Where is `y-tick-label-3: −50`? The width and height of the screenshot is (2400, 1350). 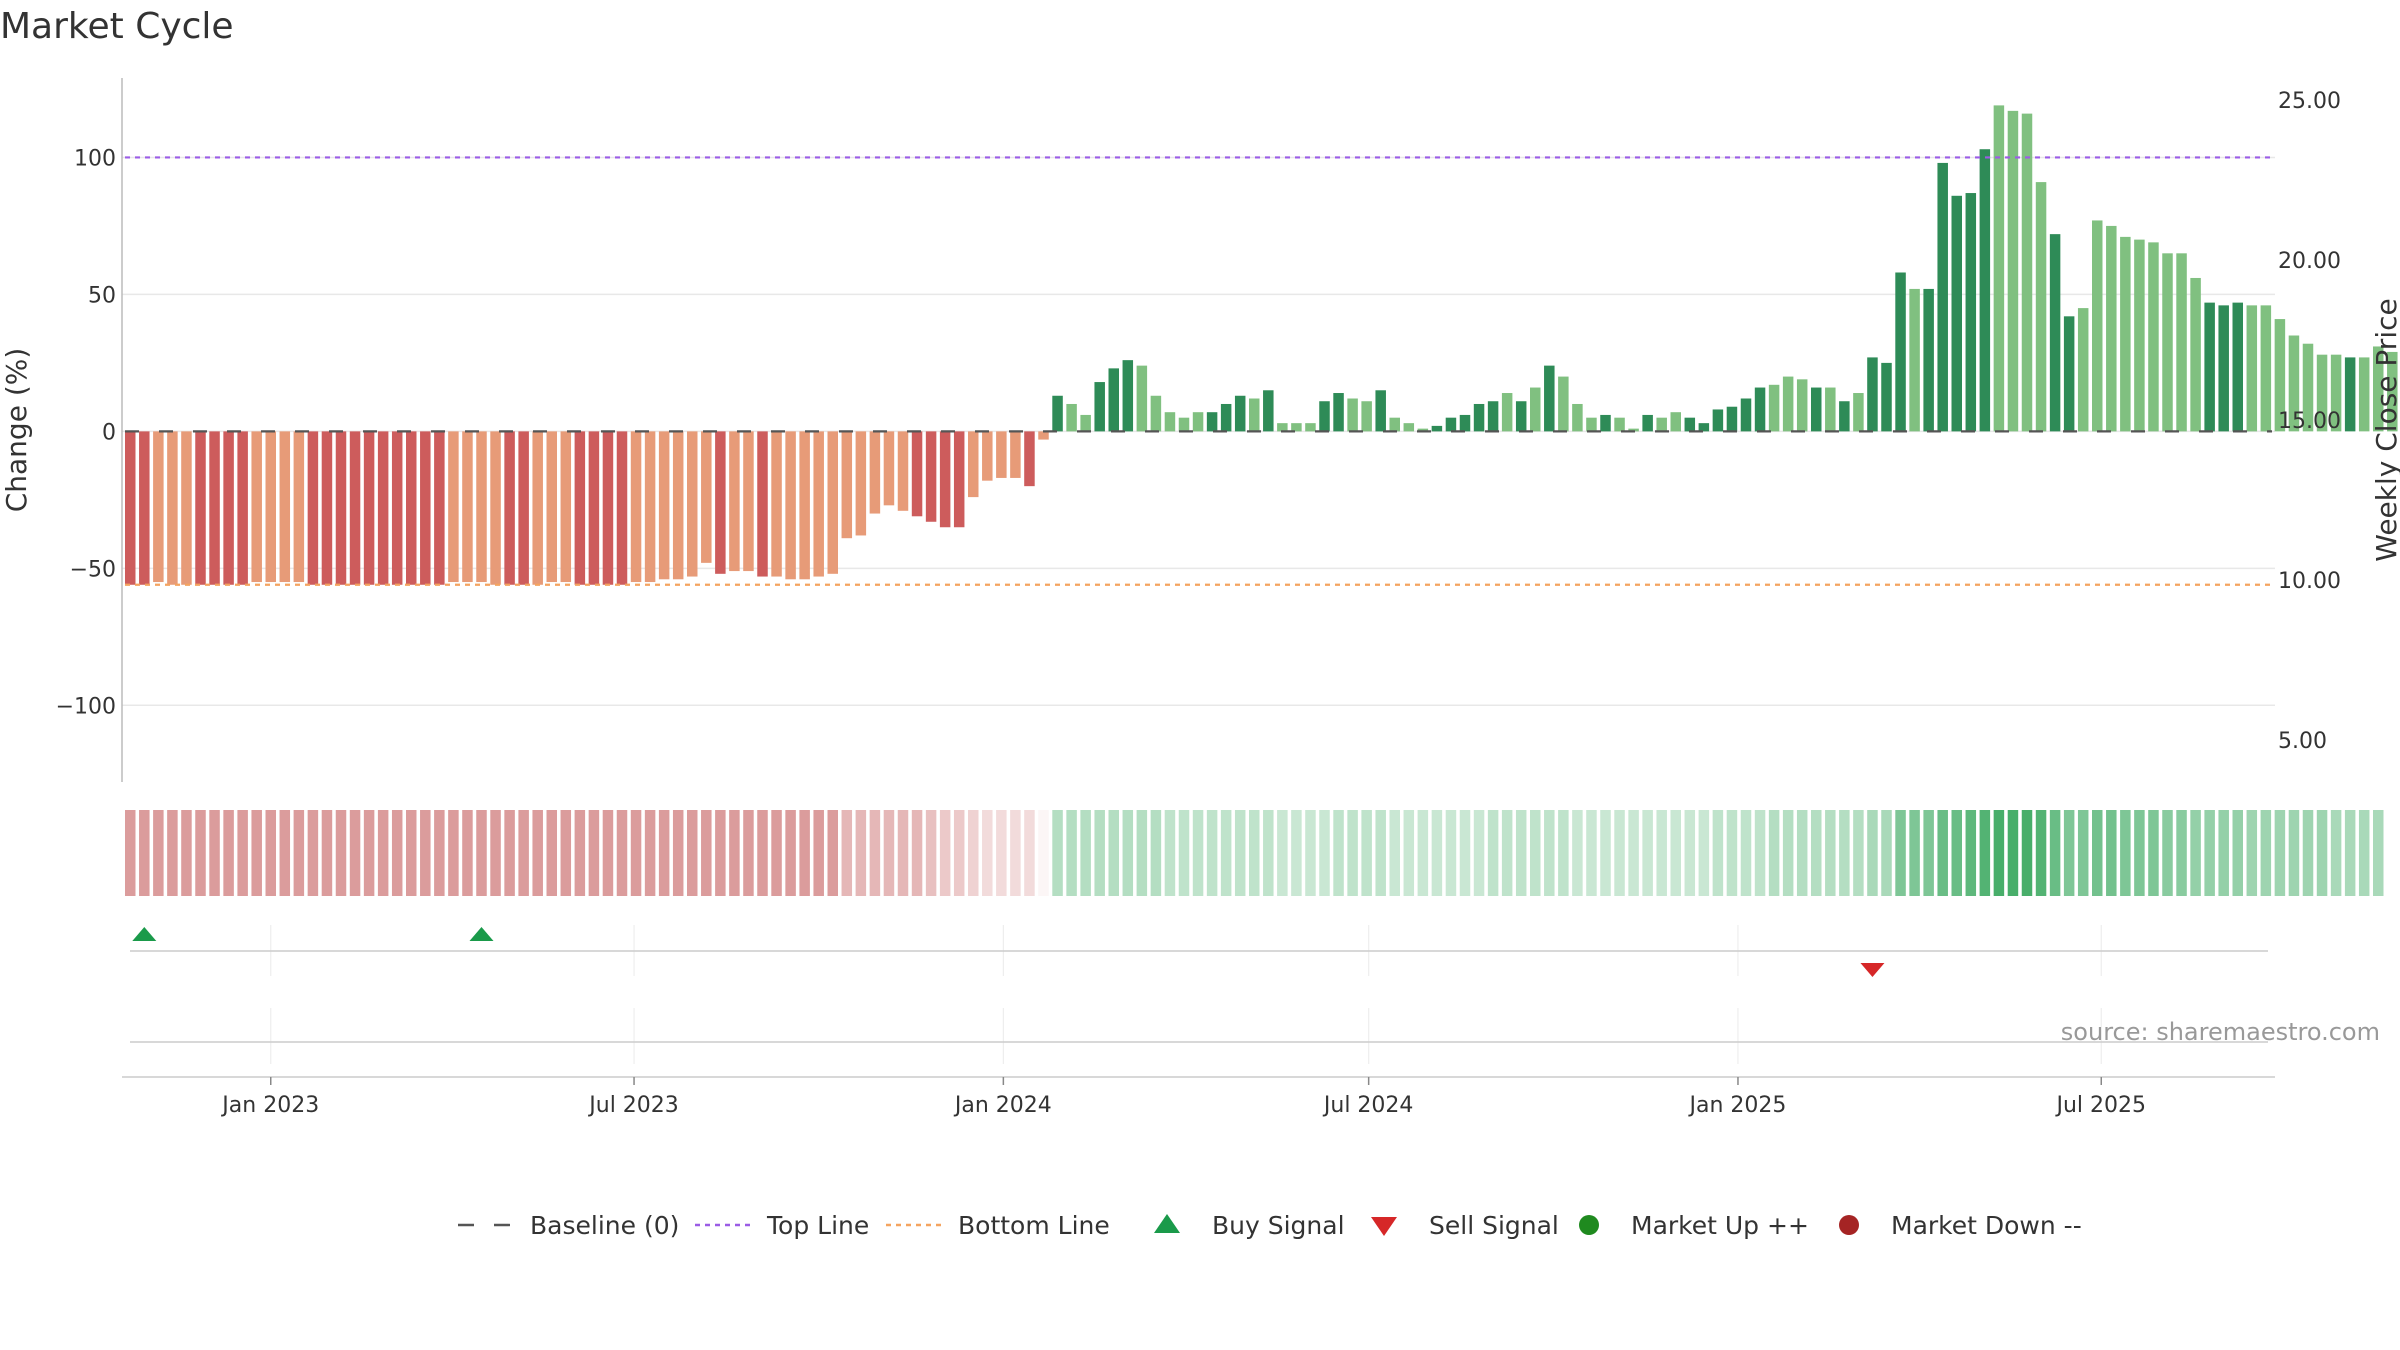 y-tick-label-3: −50 is located at coordinates (93, 569).